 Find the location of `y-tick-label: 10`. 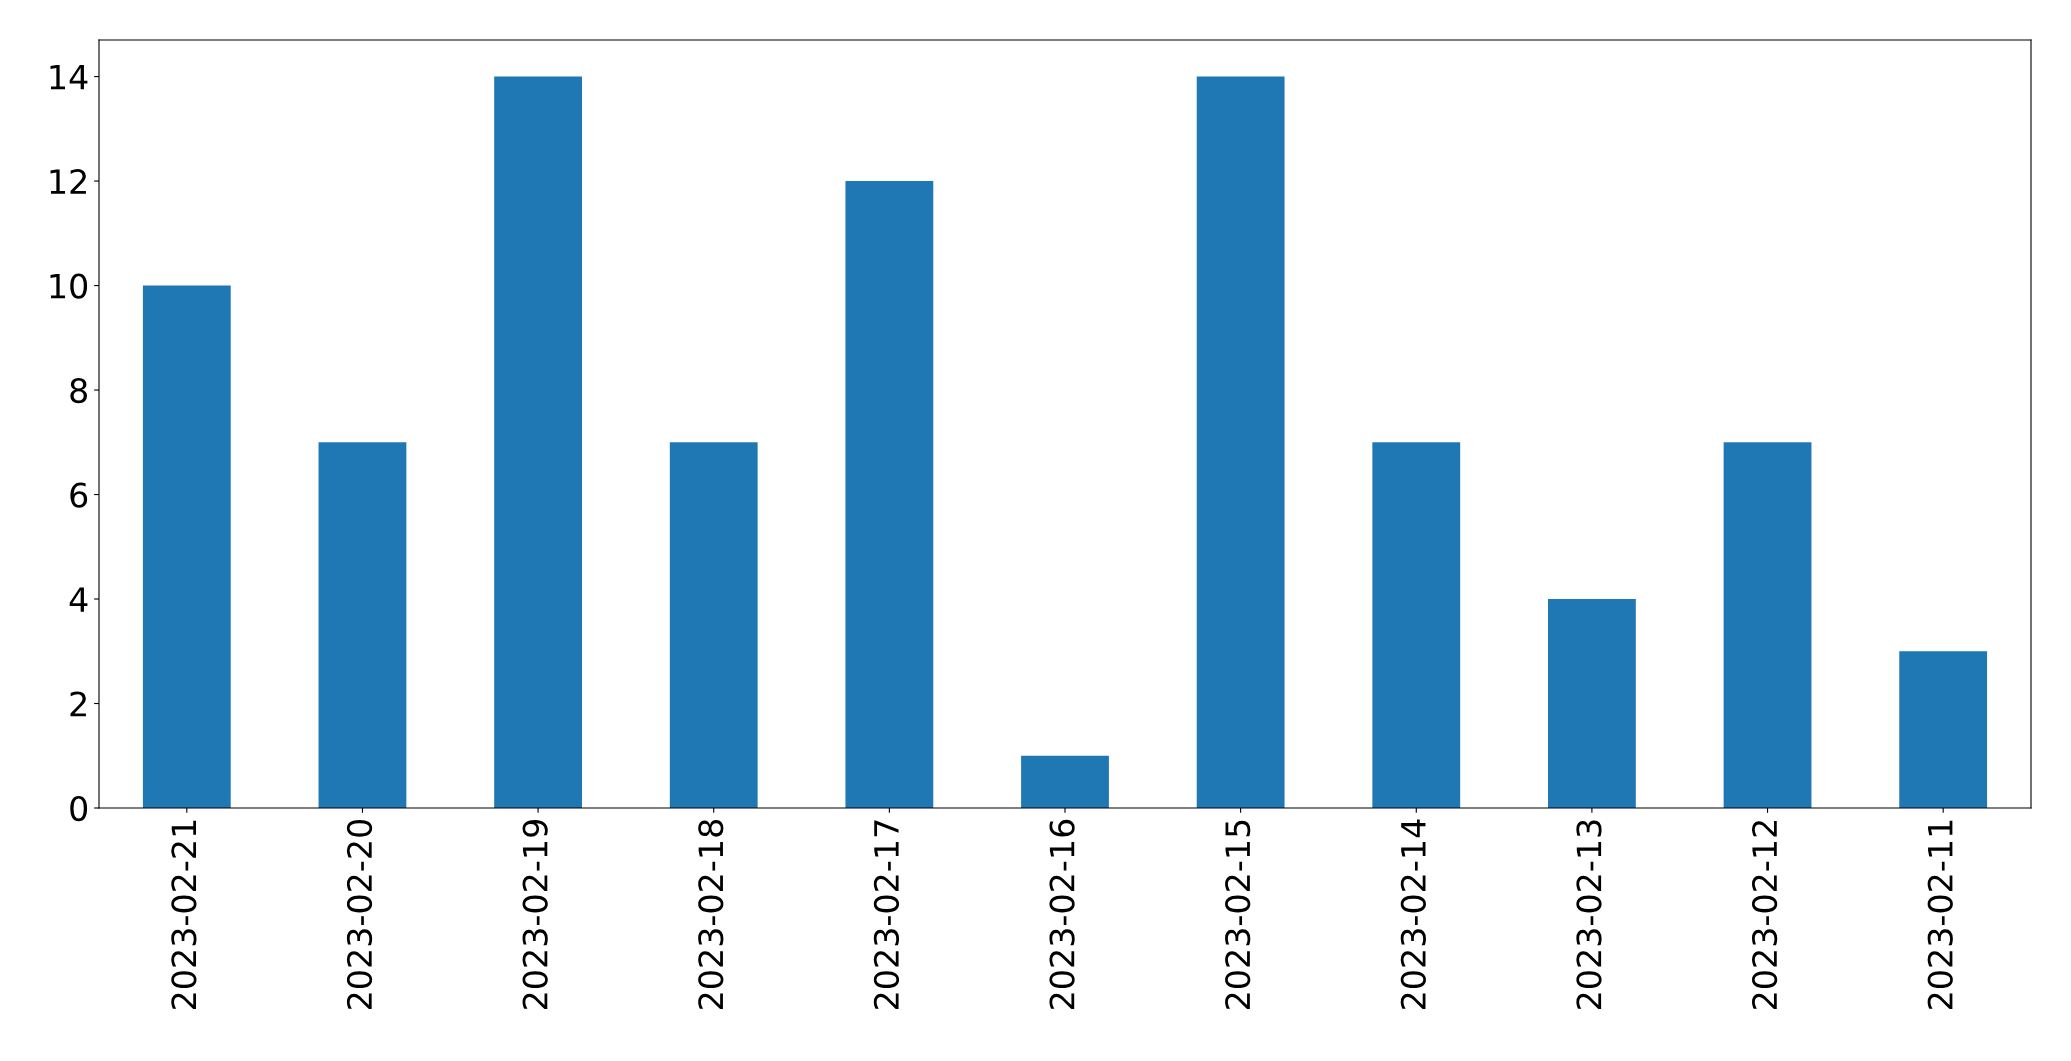

y-tick-label: 10 is located at coordinates (69, 286).